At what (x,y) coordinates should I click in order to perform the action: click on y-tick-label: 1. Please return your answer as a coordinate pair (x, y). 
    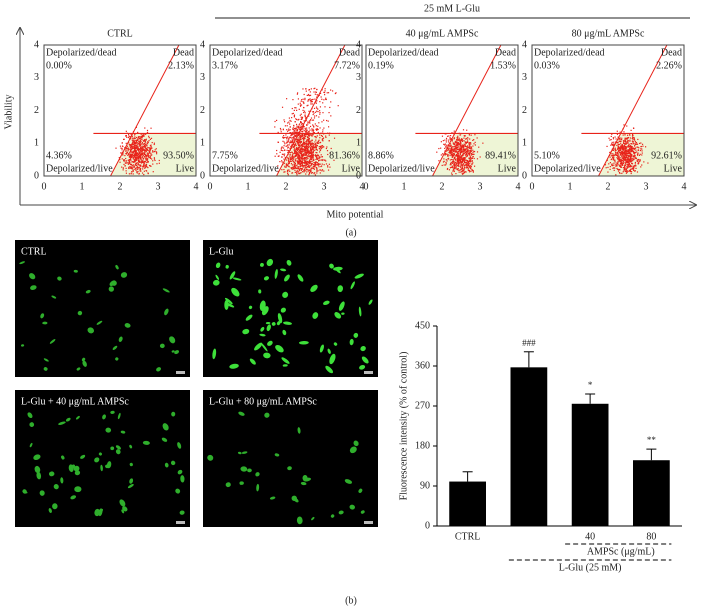
    Looking at the image, I should click on (36, 143).